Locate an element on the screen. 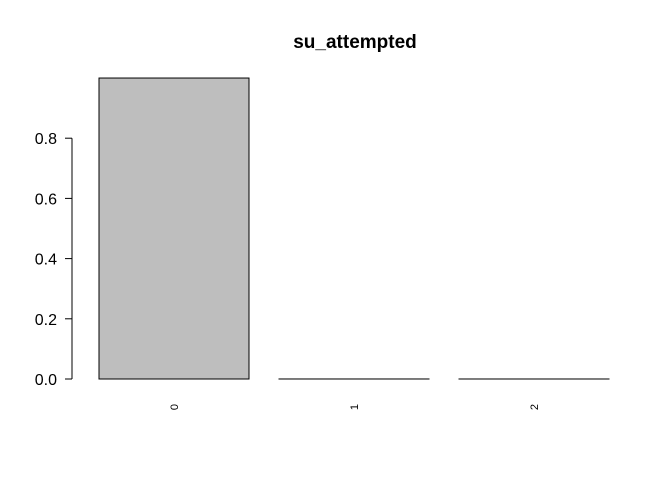 This screenshot has height=480, width=672. x-tick-label: 0 is located at coordinates (175, 407).